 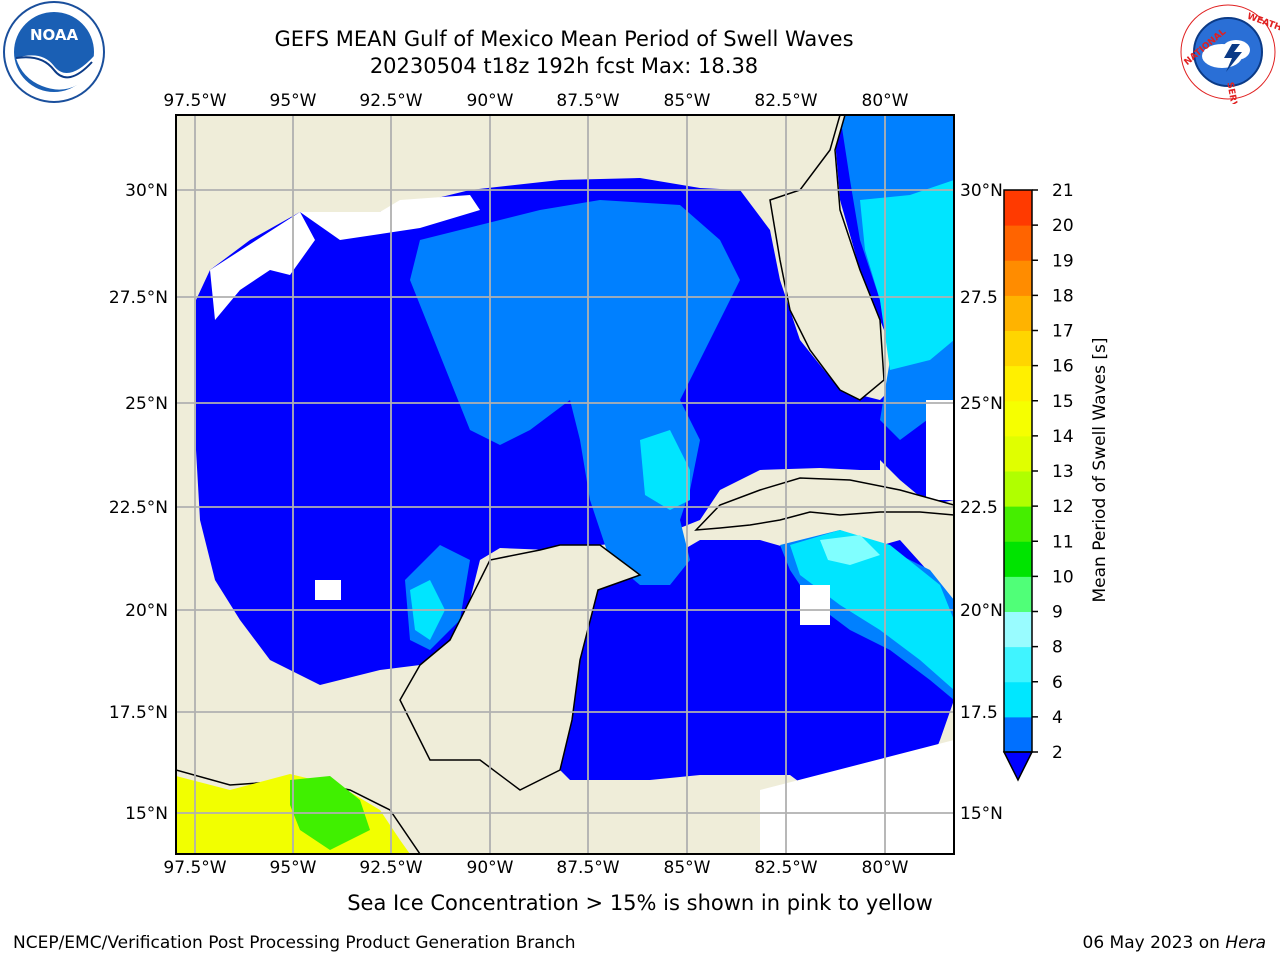 What do you see at coordinates (981, 611) in the screenshot?
I see `lat-tick-right: 20°N` at bounding box center [981, 611].